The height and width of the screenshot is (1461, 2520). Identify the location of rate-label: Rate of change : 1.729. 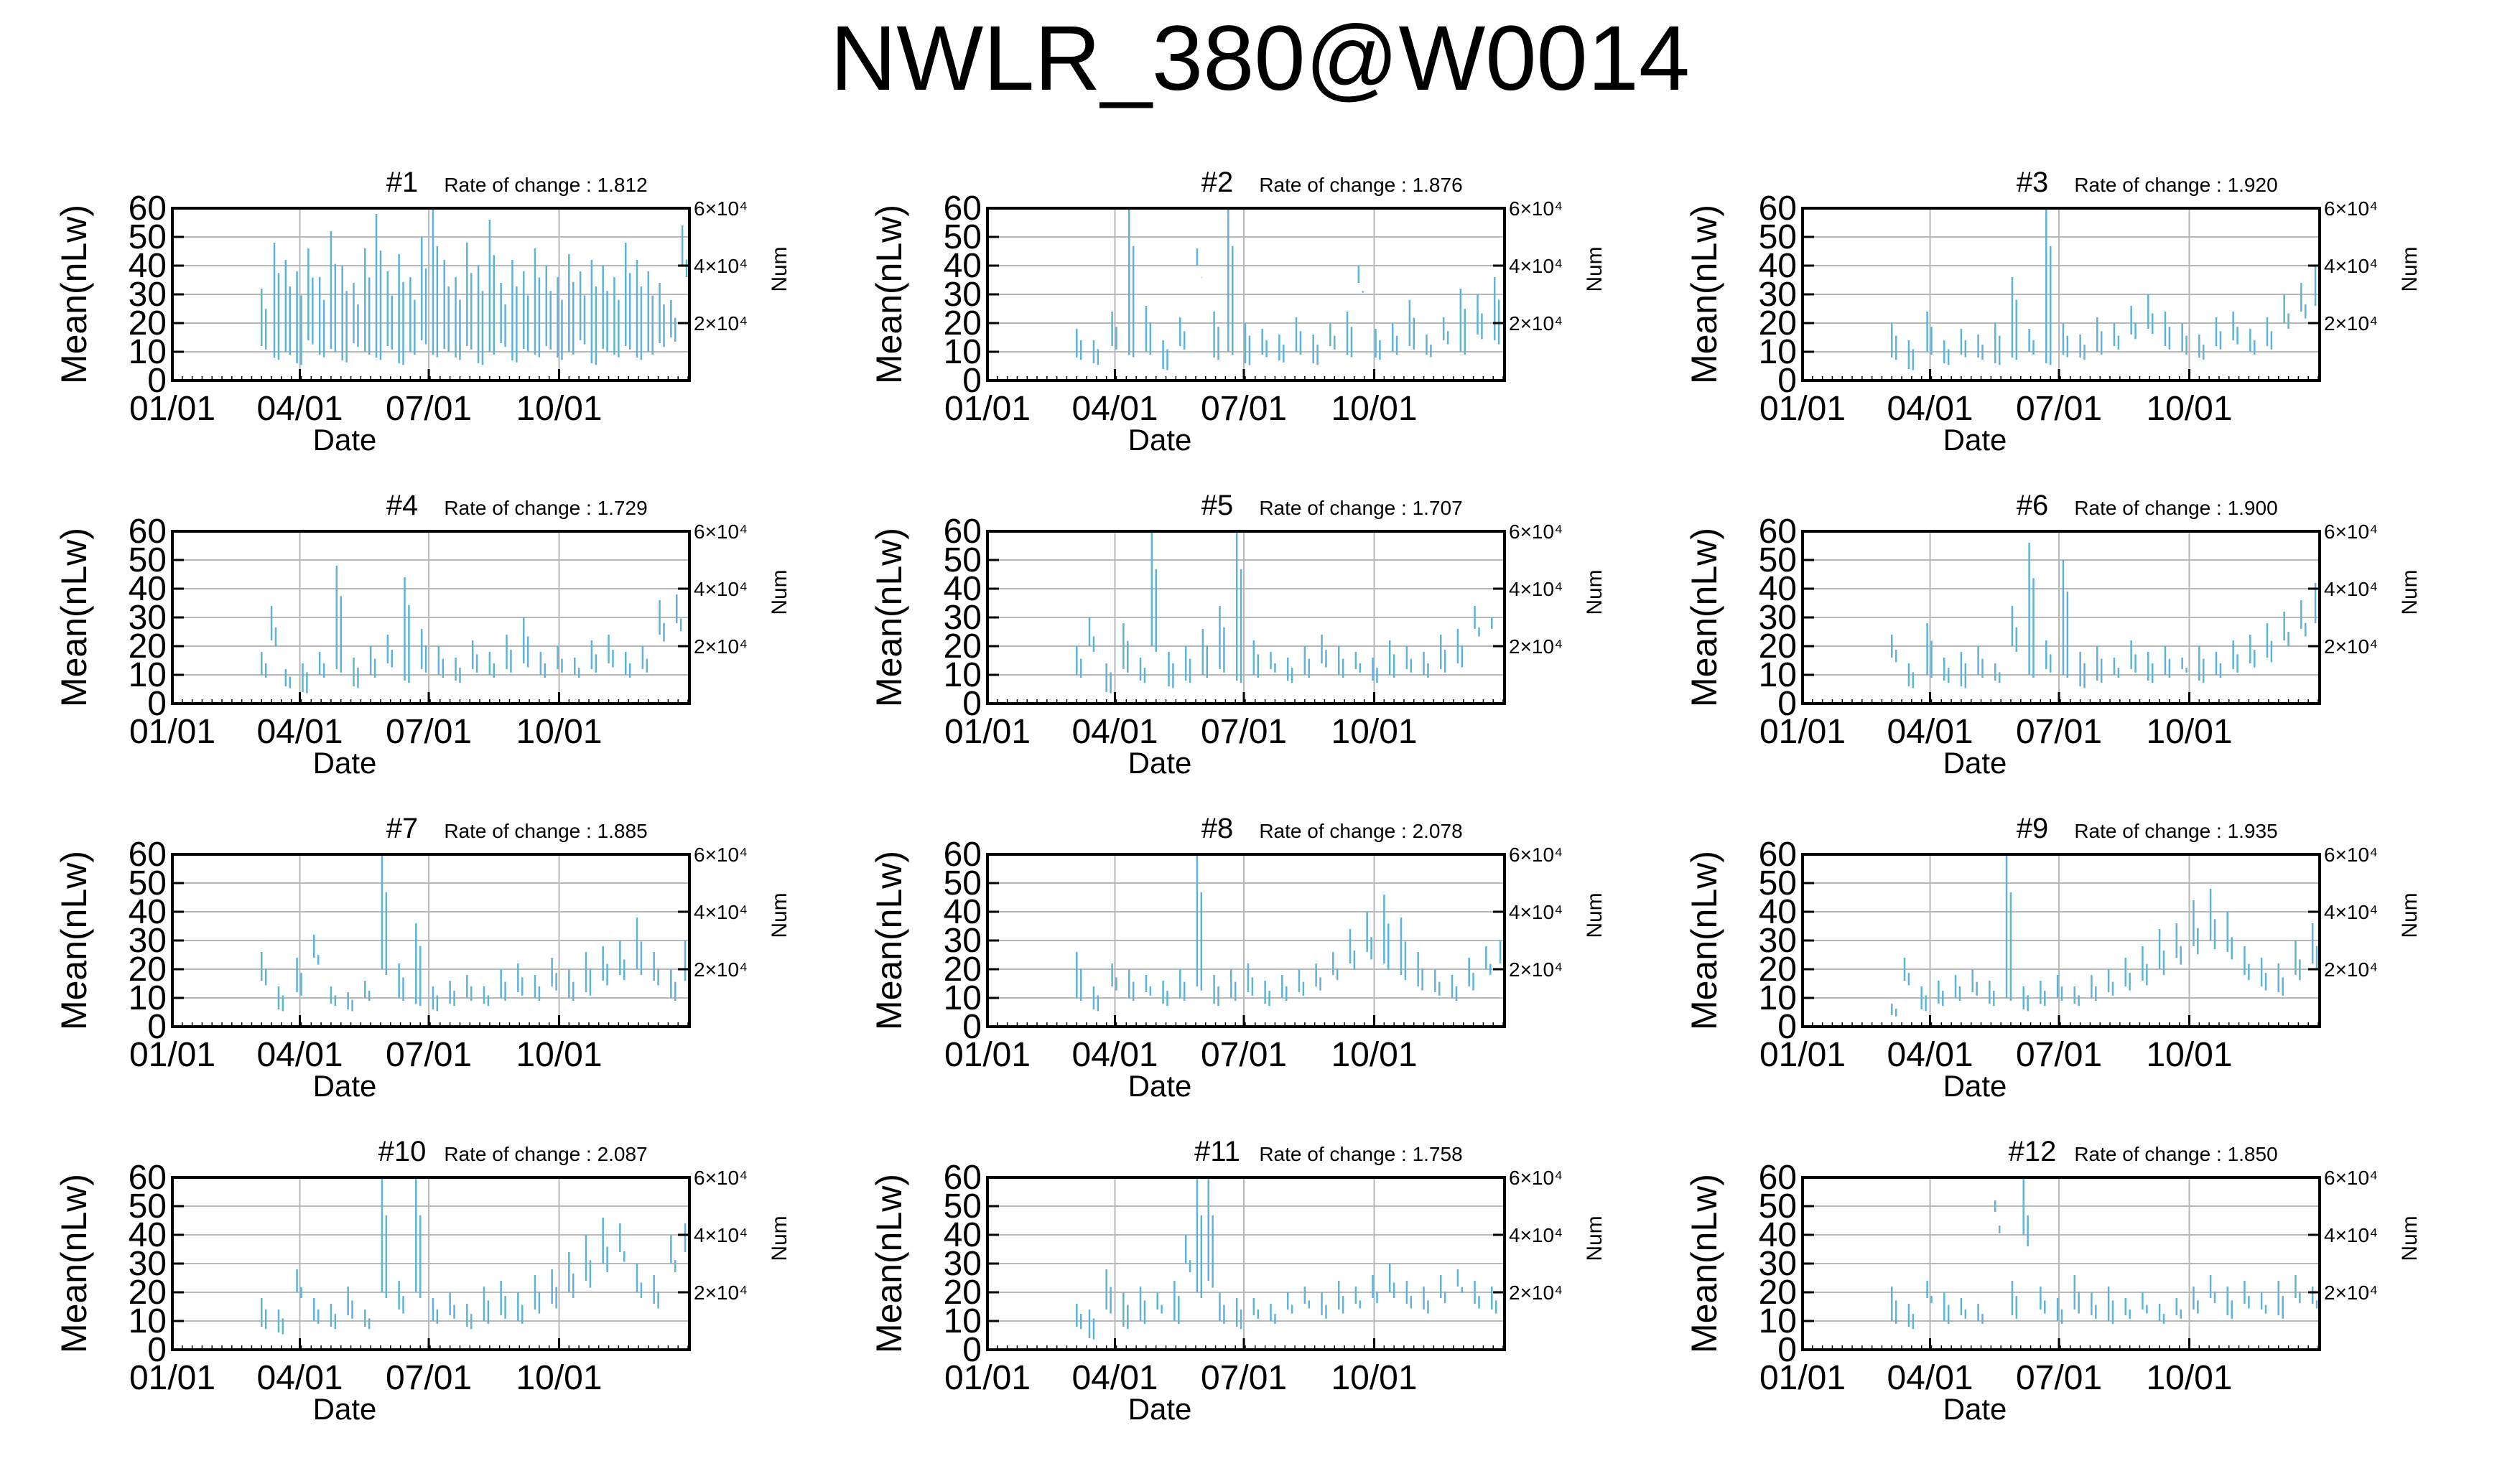
(545, 508).